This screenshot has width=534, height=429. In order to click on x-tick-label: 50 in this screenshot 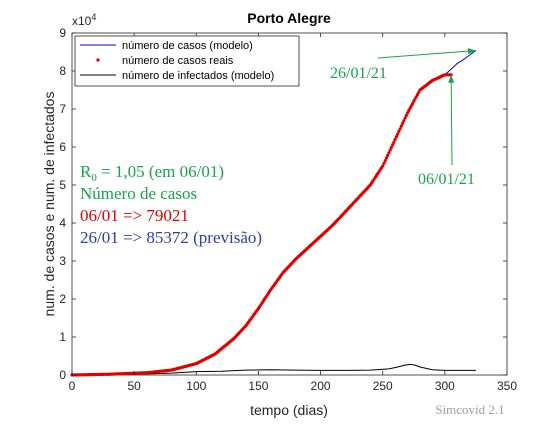, I will do `click(134, 386)`.